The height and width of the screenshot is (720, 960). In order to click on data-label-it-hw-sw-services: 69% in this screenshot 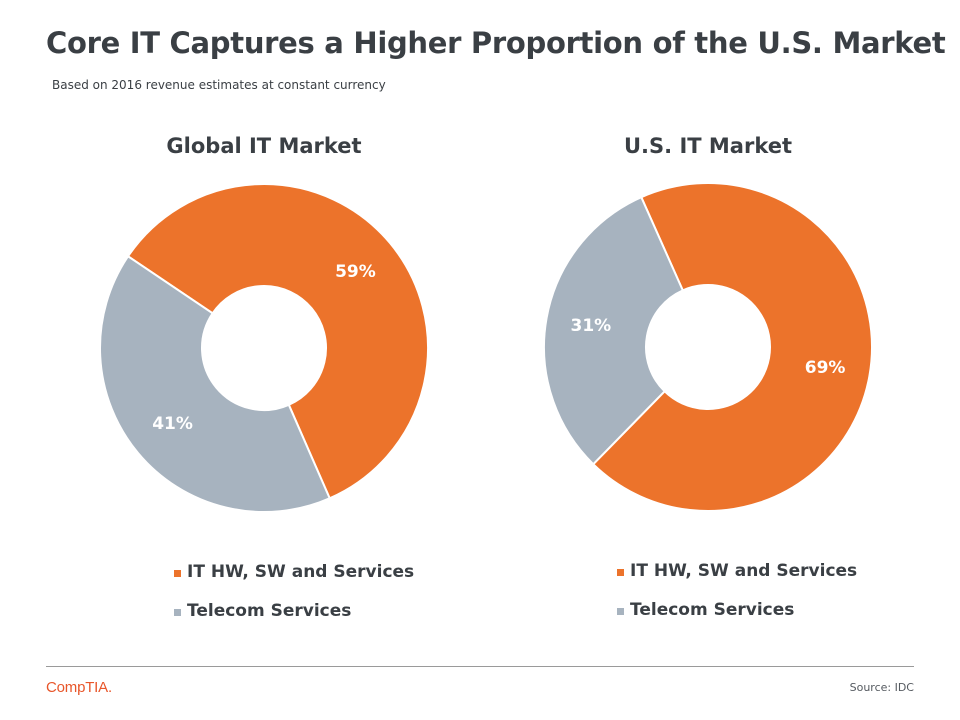, I will do `click(825, 368)`.